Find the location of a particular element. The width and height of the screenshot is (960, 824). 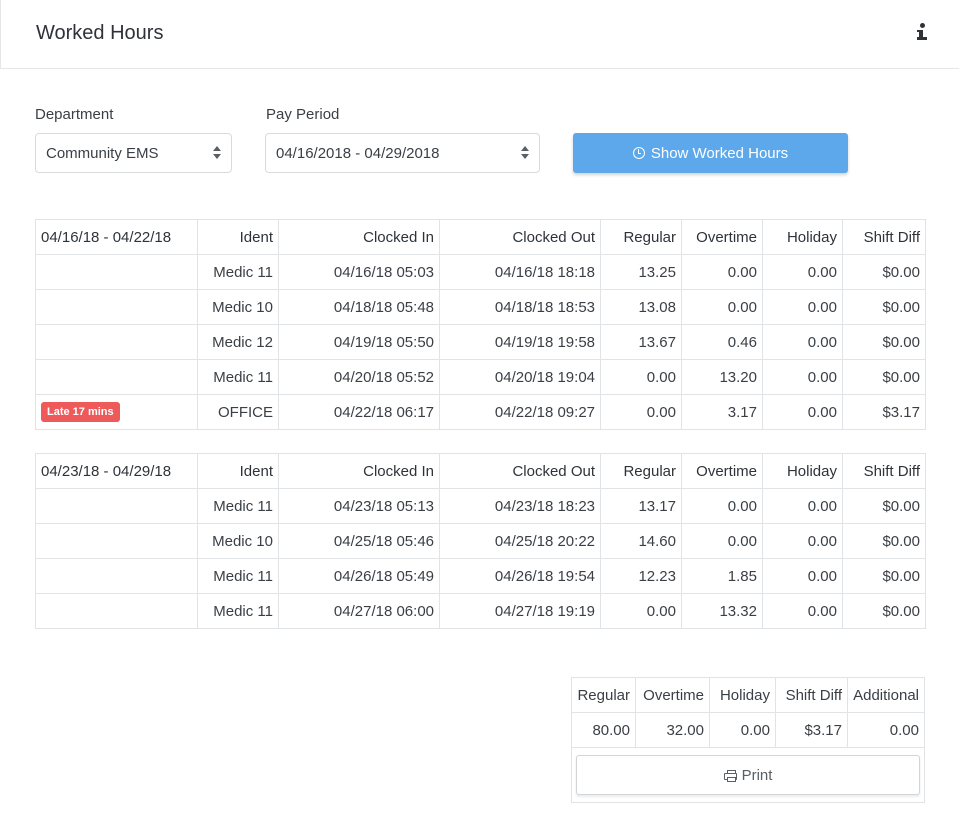

print-cell: Print is located at coordinates (748, 775).